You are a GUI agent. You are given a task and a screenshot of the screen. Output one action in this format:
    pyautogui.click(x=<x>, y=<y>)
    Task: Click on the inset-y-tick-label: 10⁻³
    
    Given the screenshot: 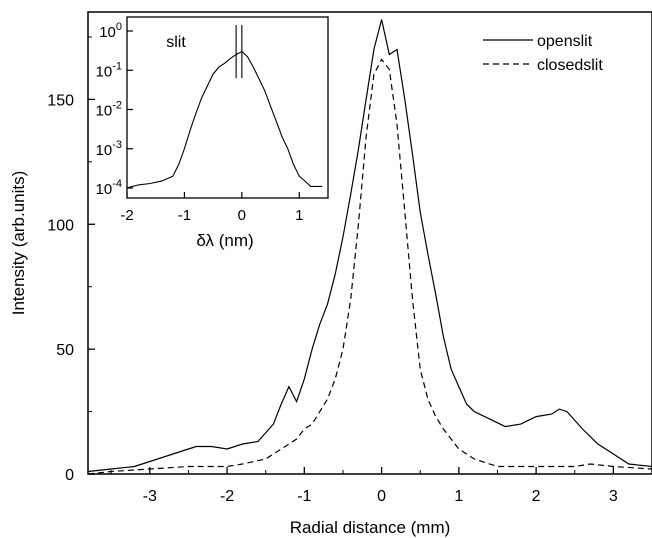 What is the action you would take?
    pyautogui.click(x=109, y=149)
    